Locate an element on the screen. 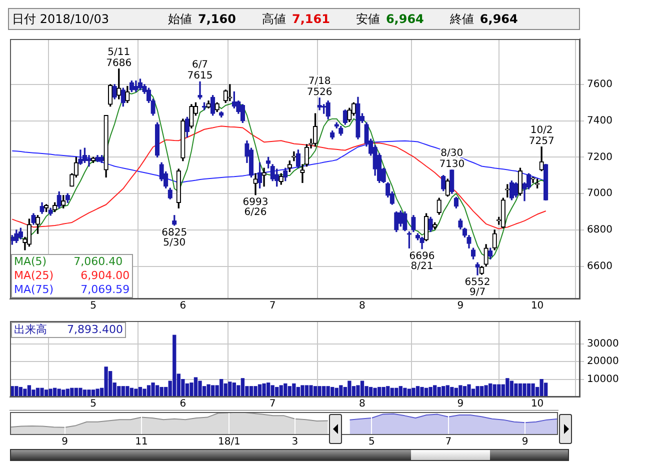  text: 日付 2018/10/03 is located at coordinates (60, 19).